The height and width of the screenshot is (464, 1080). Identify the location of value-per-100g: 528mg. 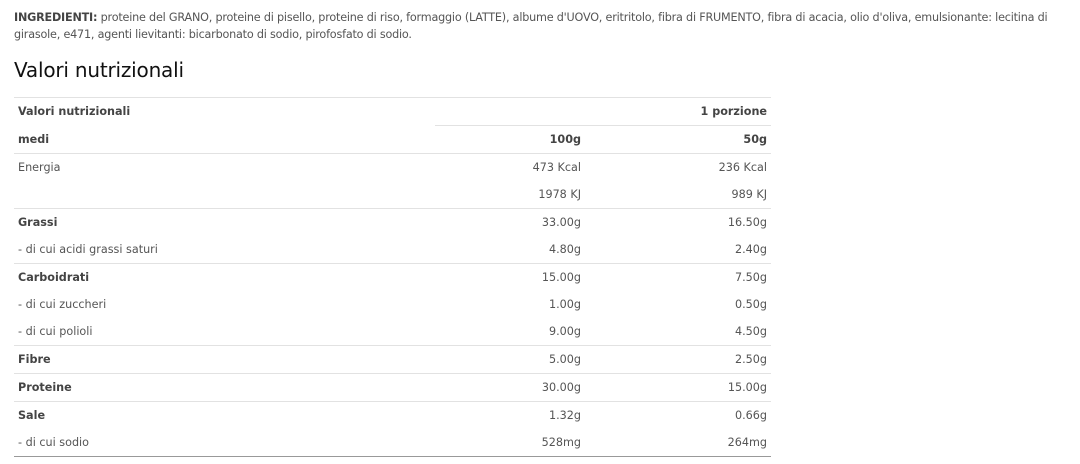
(561, 442).